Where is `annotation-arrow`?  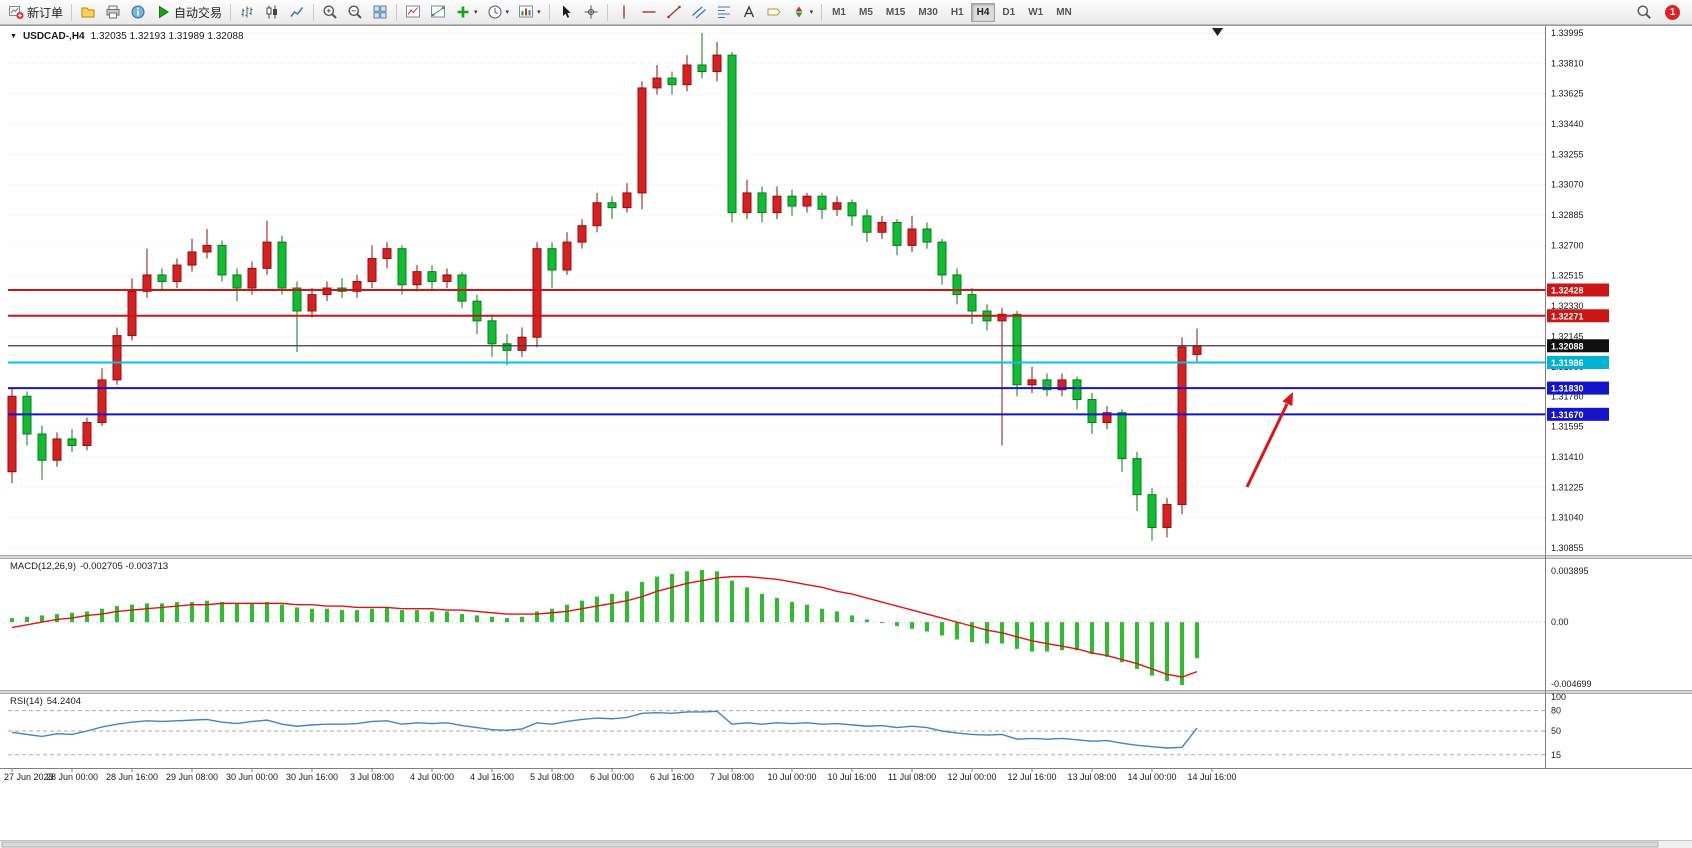
annotation-arrow is located at coordinates (1267, 445).